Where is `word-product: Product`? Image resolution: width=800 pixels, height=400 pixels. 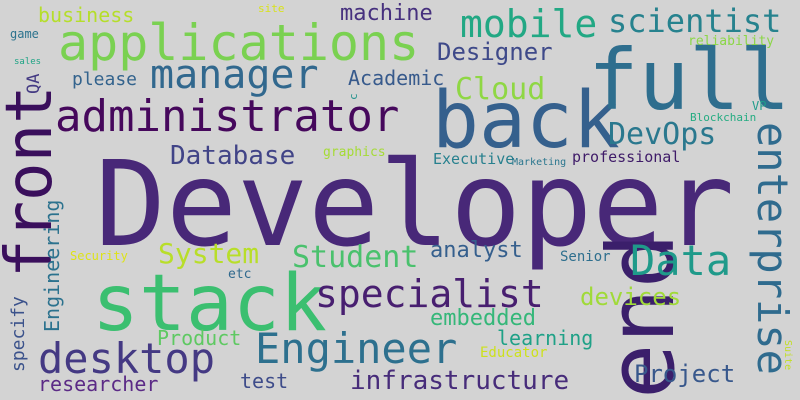
word-product: Product is located at coordinates (199, 338).